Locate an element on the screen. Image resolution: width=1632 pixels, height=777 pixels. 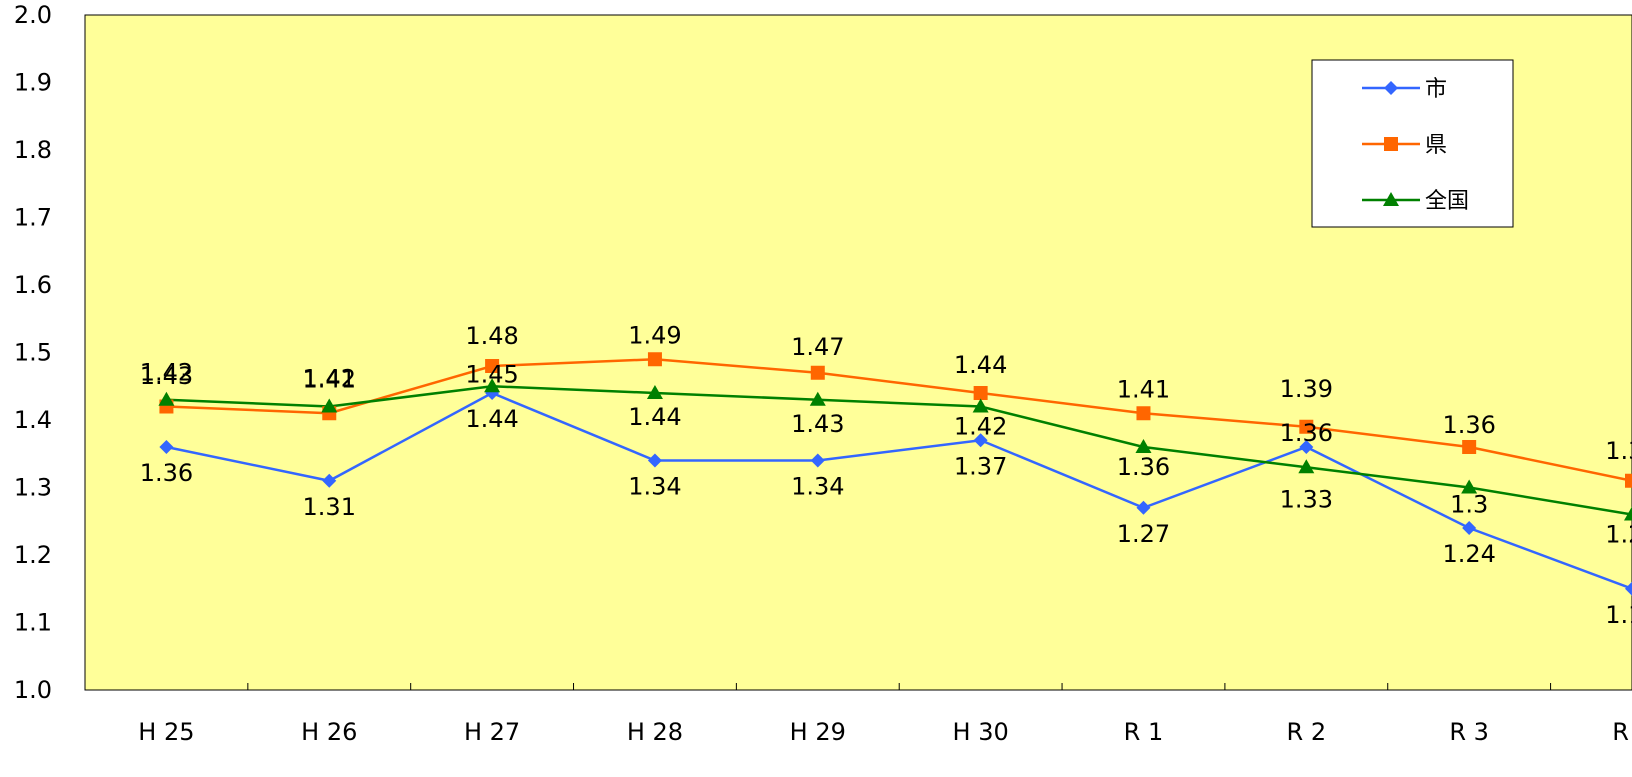
x-tick-label: H 25 is located at coordinates (166, 732).